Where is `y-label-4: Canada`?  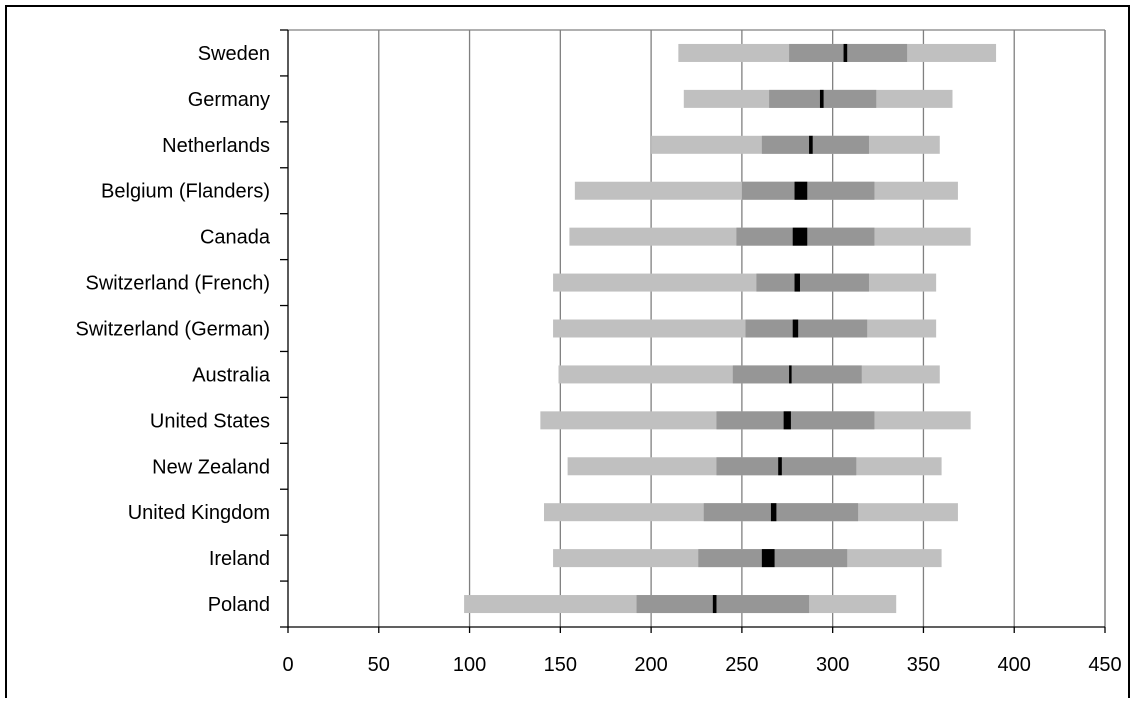
y-label-4: Canada is located at coordinates (235, 238).